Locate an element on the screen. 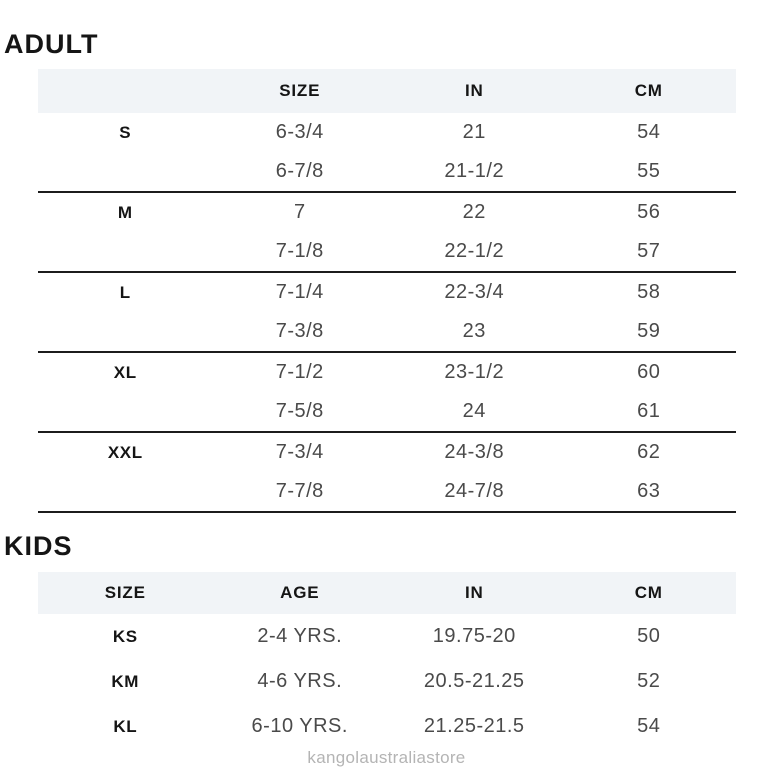 This screenshot has width=773, height=773. kids-header-cm: CM is located at coordinates (648, 592).